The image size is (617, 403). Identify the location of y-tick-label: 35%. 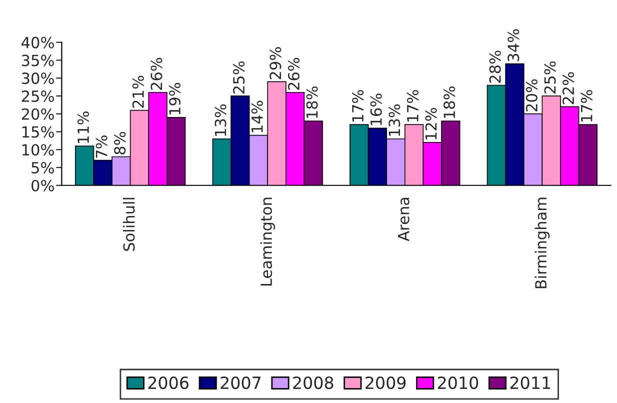
(38, 60).